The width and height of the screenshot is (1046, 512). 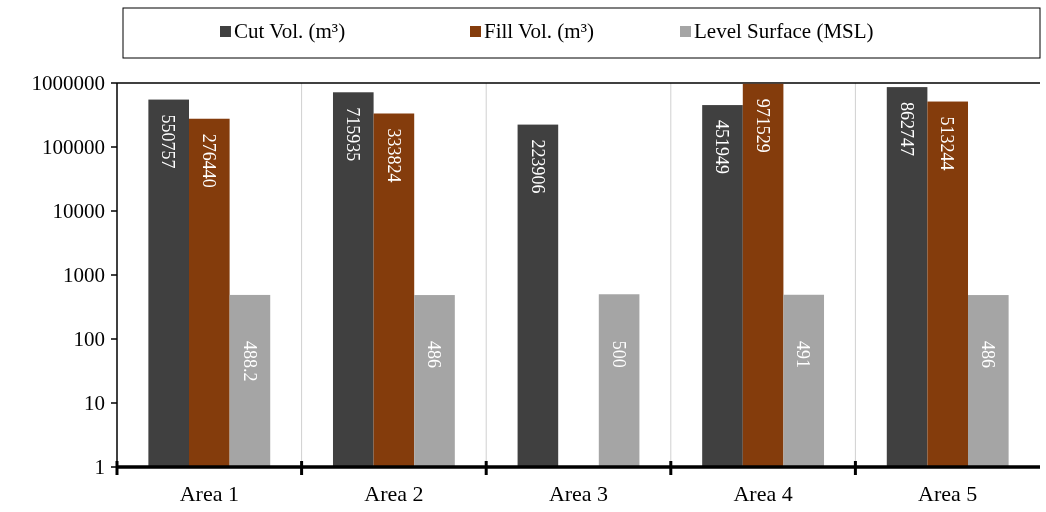 I want to click on data-label: 500, so click(x=618, y=354).